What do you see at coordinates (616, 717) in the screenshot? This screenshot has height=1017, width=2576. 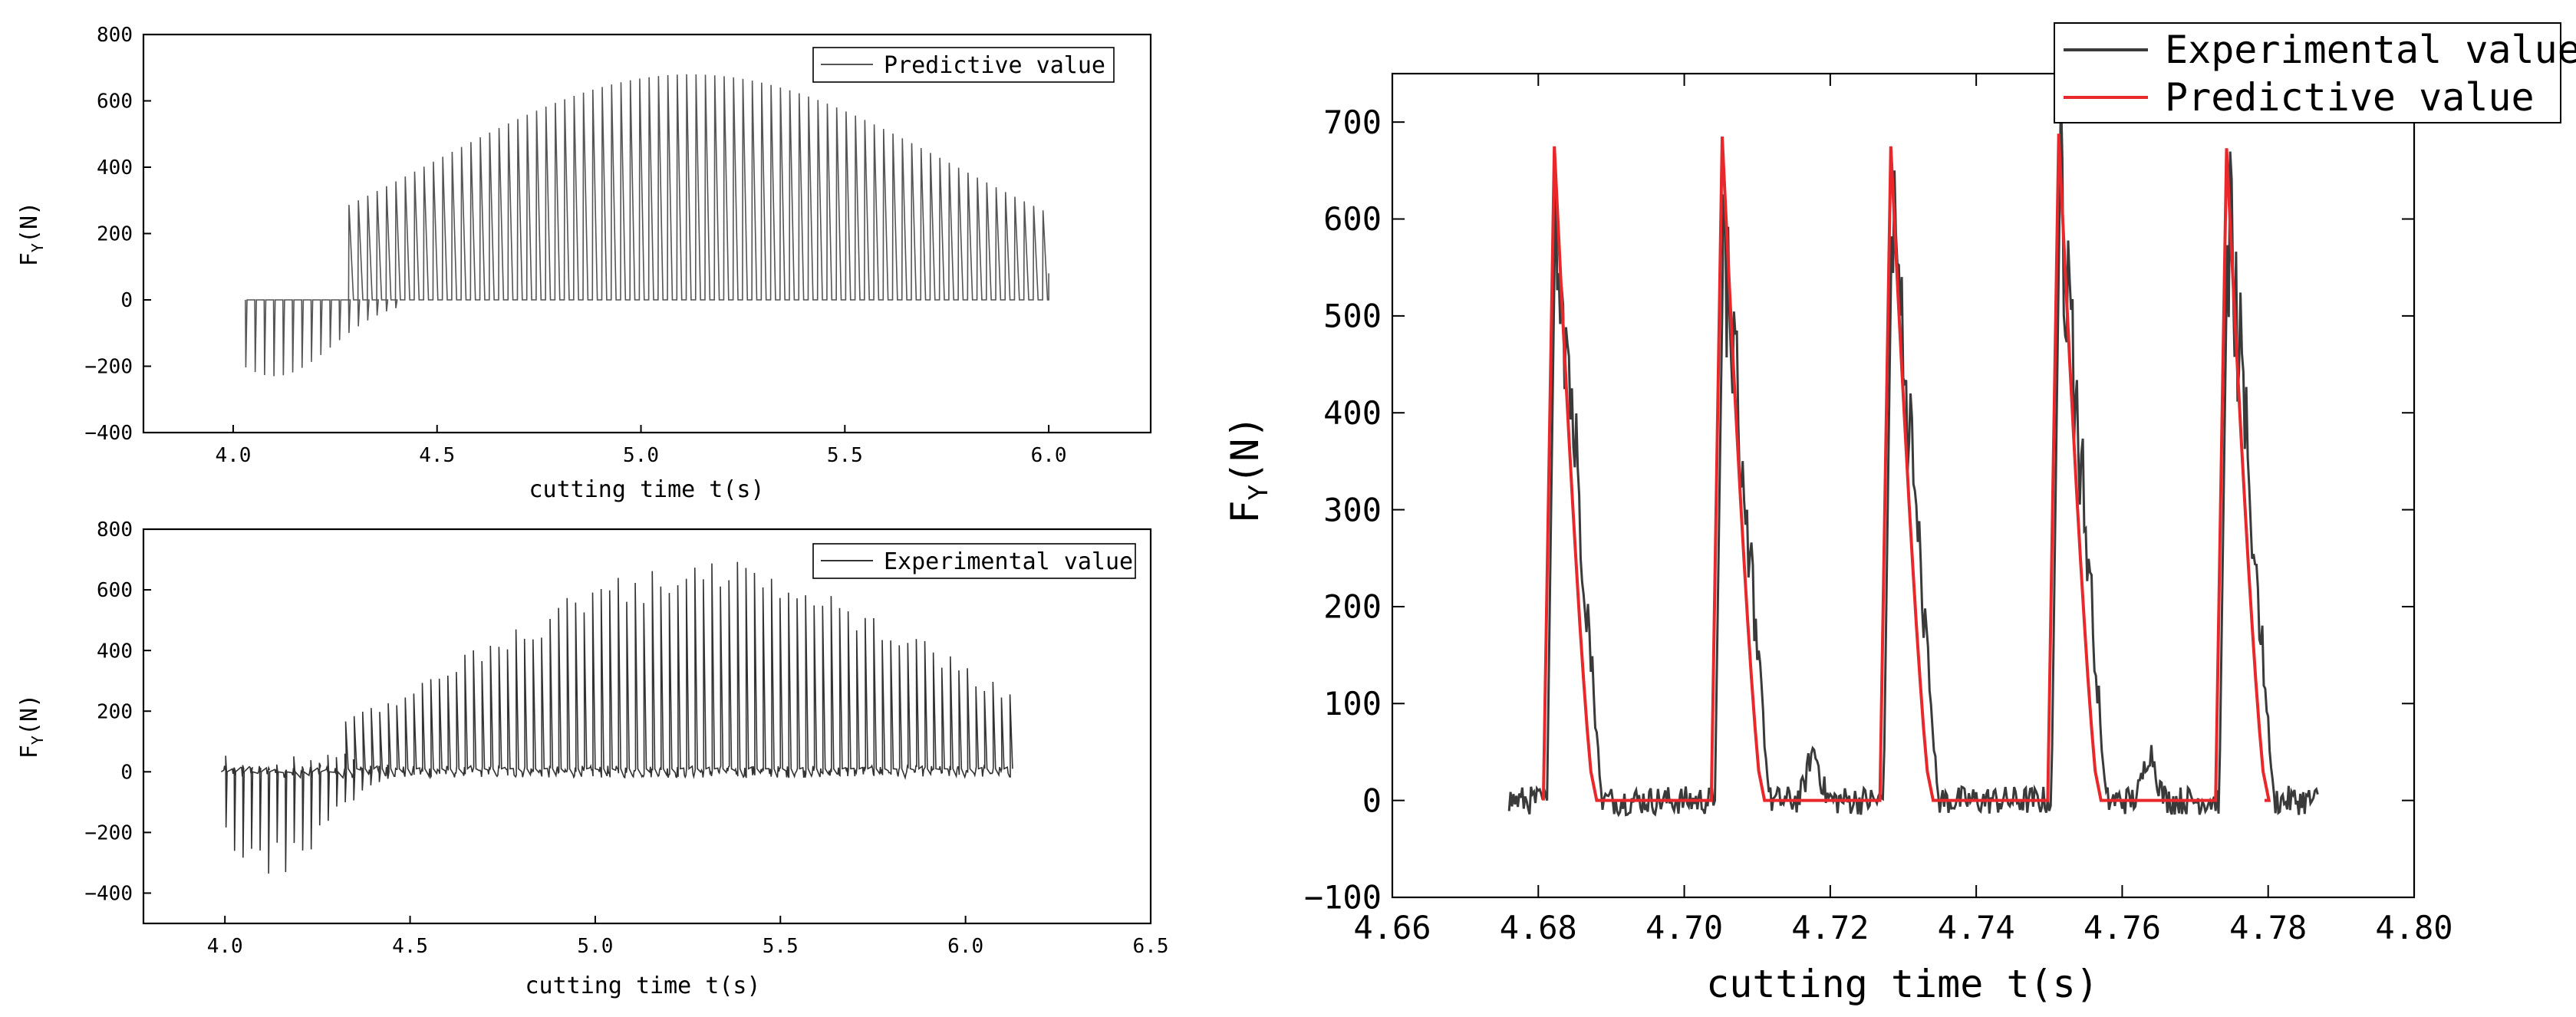 I see `series-experimental-line` at bounding box center [616, 717].